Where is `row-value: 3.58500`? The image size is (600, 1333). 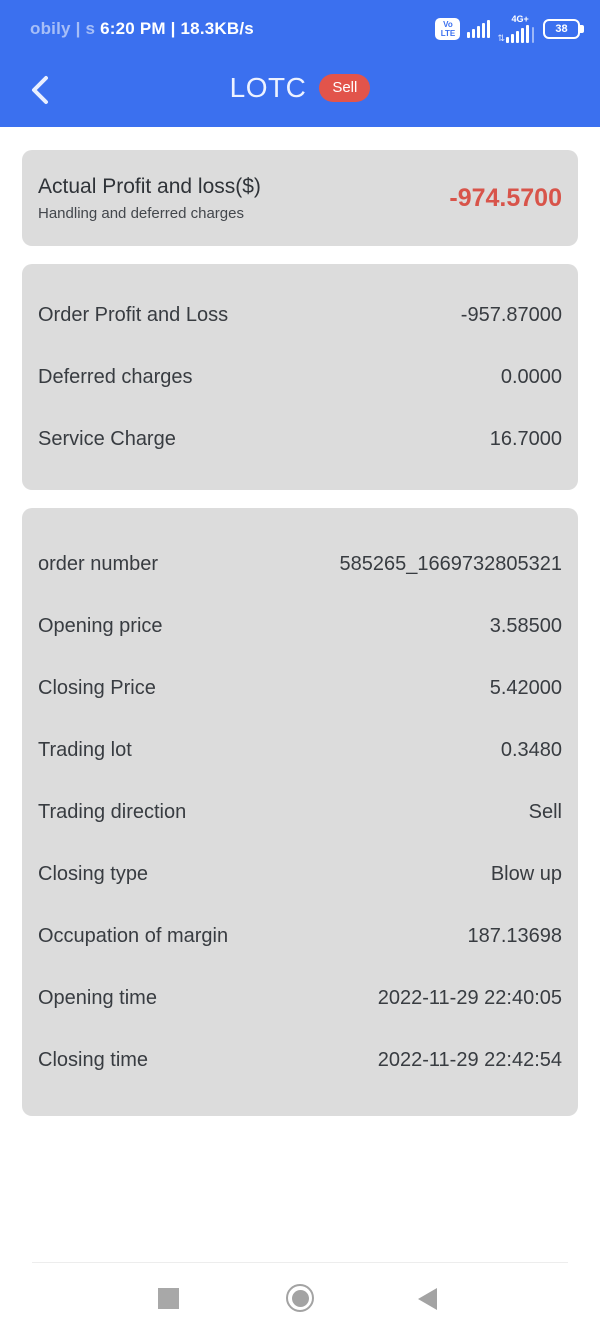 row-value: 3.58500 is located at coordinates (525, 625).